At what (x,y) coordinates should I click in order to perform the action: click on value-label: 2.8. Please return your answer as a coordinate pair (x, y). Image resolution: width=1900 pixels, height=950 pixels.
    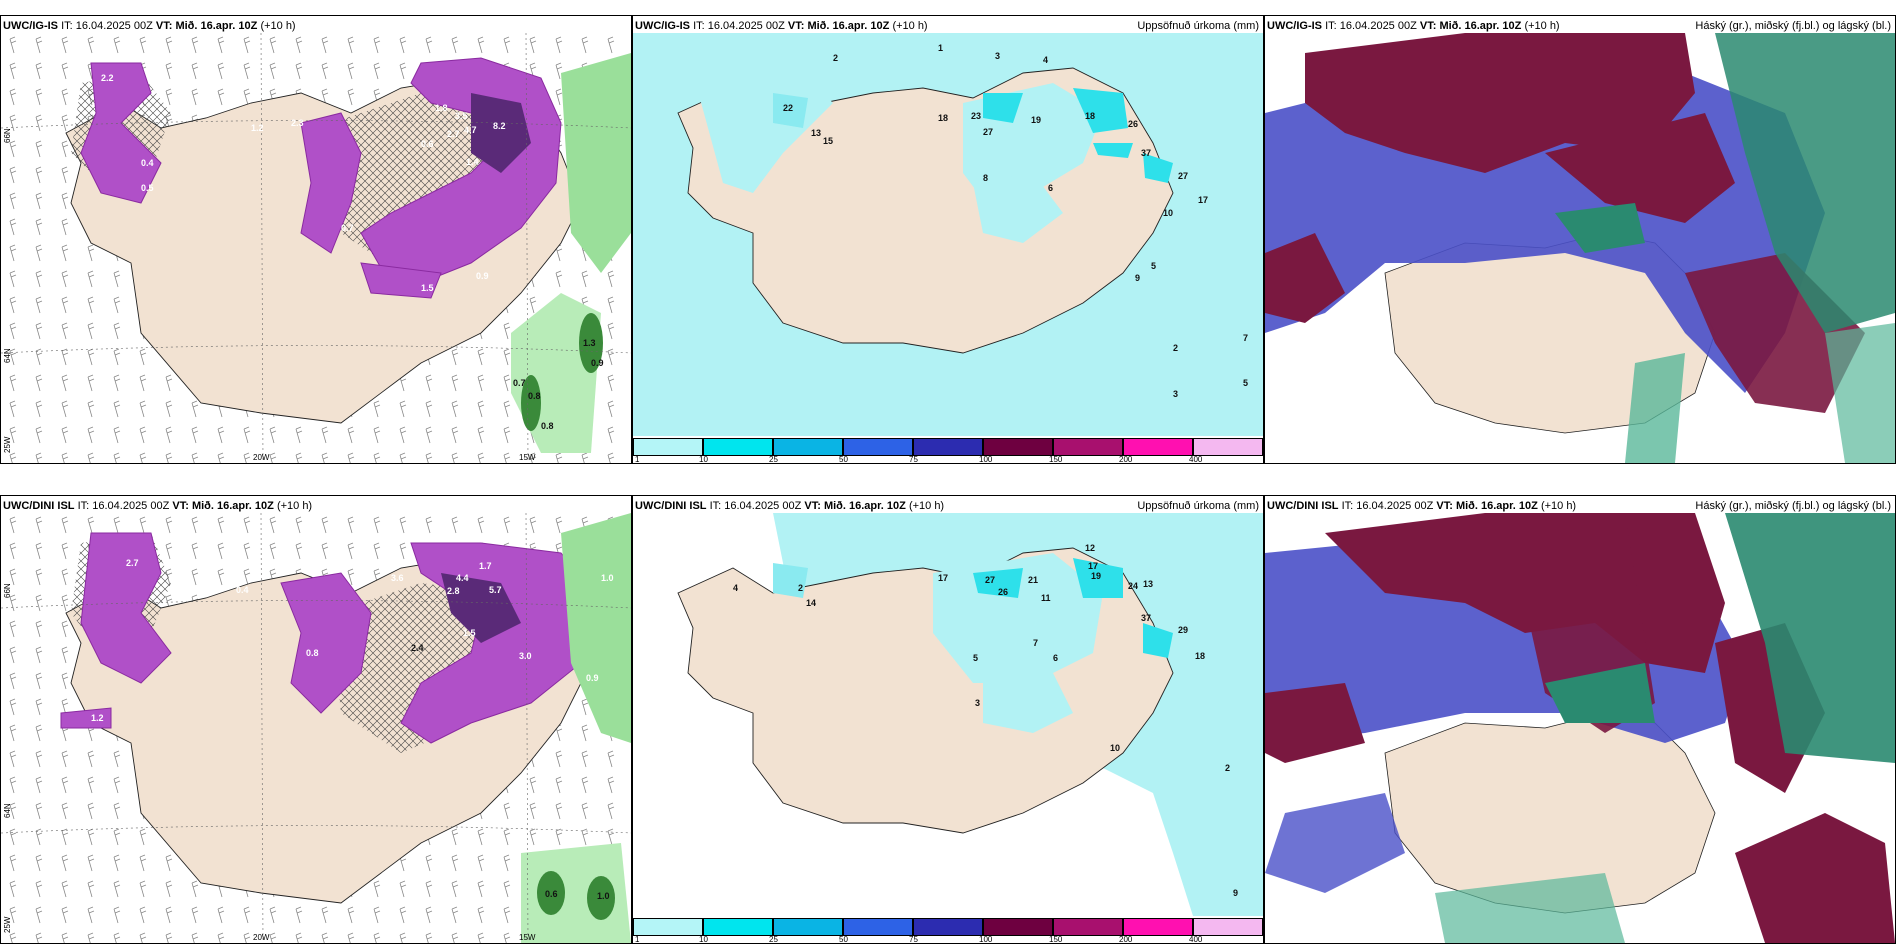
    Looking at the image, I should click on (453, 591).